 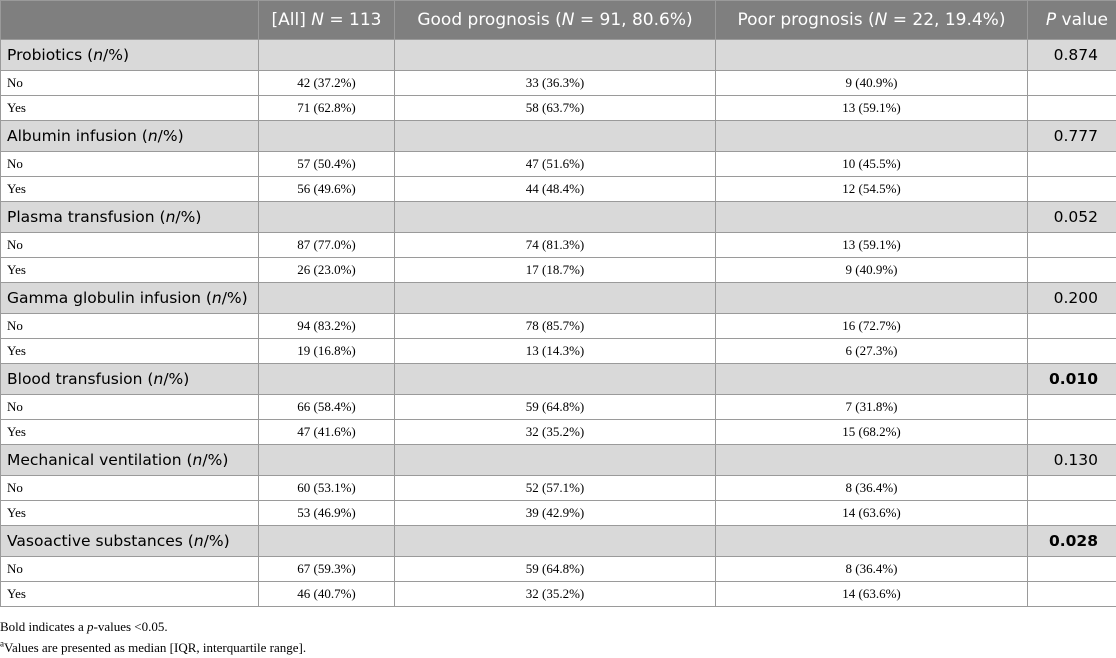 I want to click on group-label: Vasoactive substances (n/%), so click(x=130, y=541).